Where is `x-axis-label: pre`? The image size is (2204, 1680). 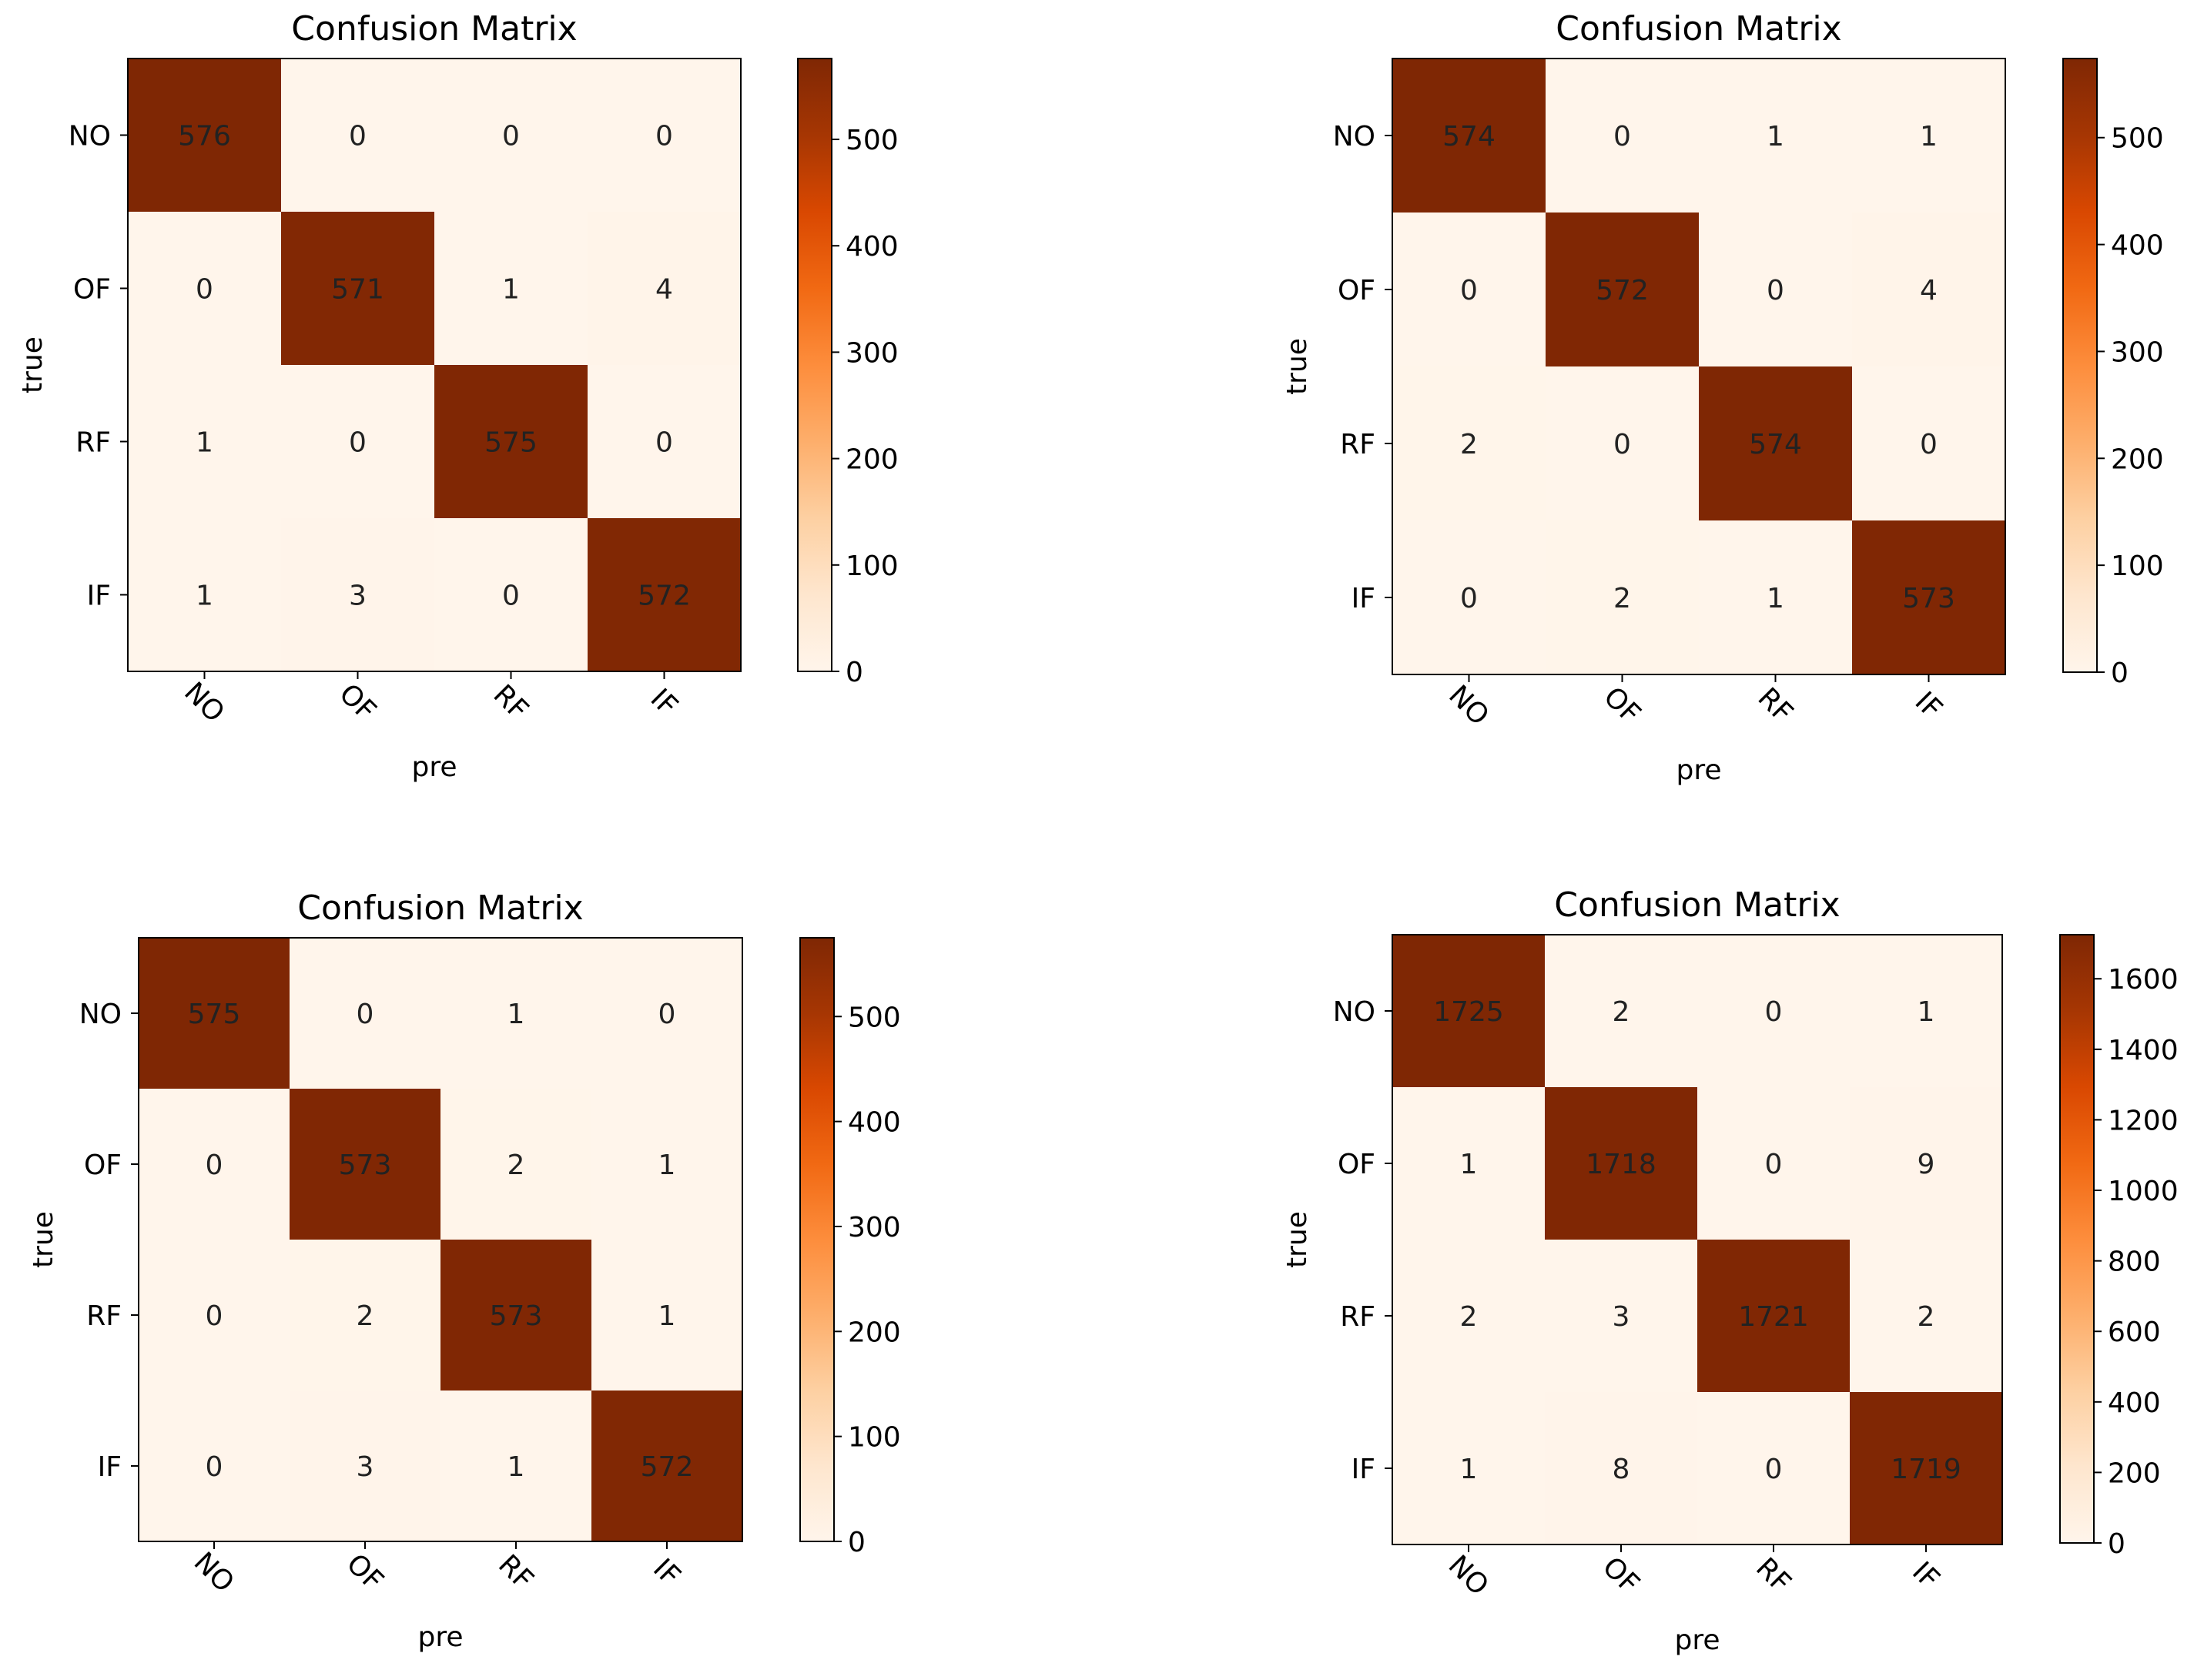 x-axis-label: pre is located at coordinates (434, 767).